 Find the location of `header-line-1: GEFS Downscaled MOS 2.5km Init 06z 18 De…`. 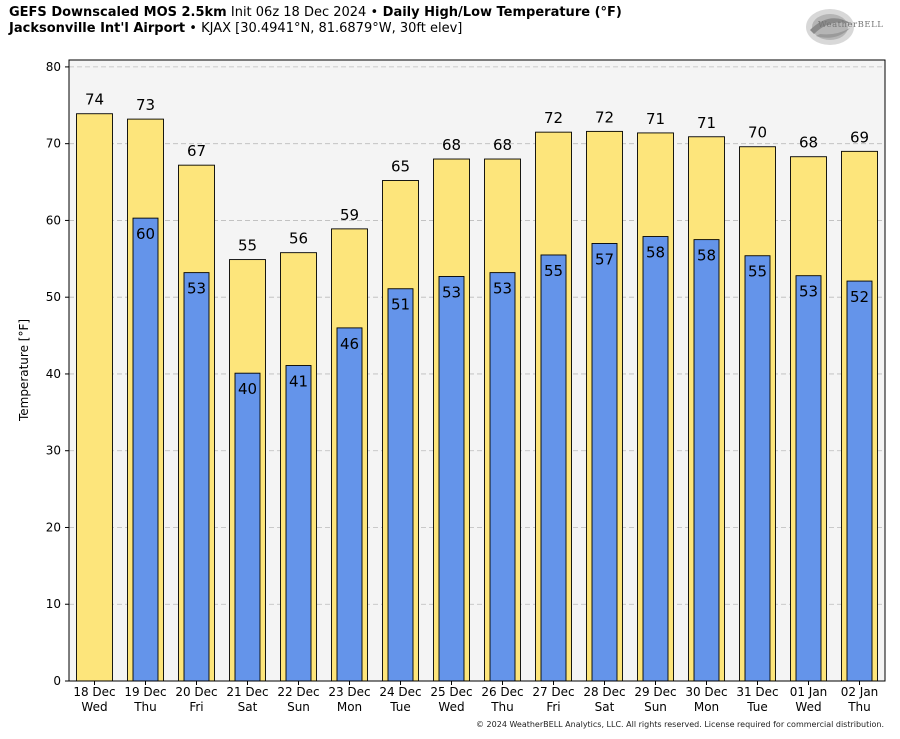

header-line-1: GEFS Downscaled MOS 2.5km Init 06z 18 De… is located at coordinates (315, 13).